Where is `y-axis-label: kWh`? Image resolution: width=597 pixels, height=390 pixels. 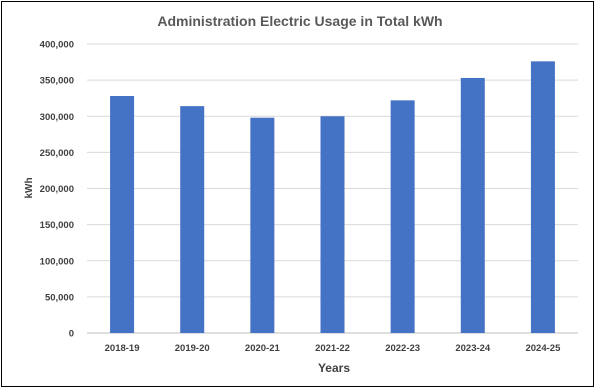
y-axis-label: kWh is located at coordinates (29, 187).